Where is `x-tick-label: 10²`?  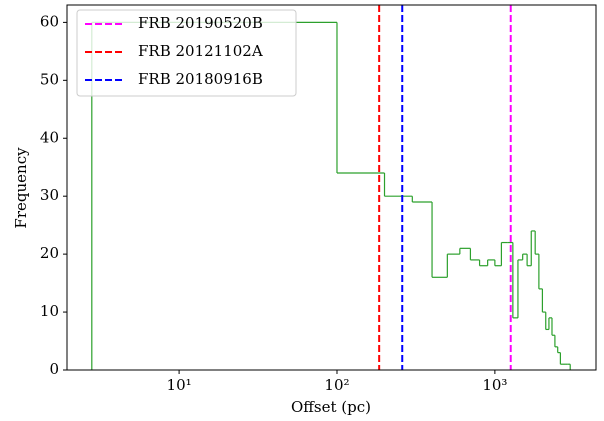
x-tick-label: 10² is located at coordinates (336, 385).